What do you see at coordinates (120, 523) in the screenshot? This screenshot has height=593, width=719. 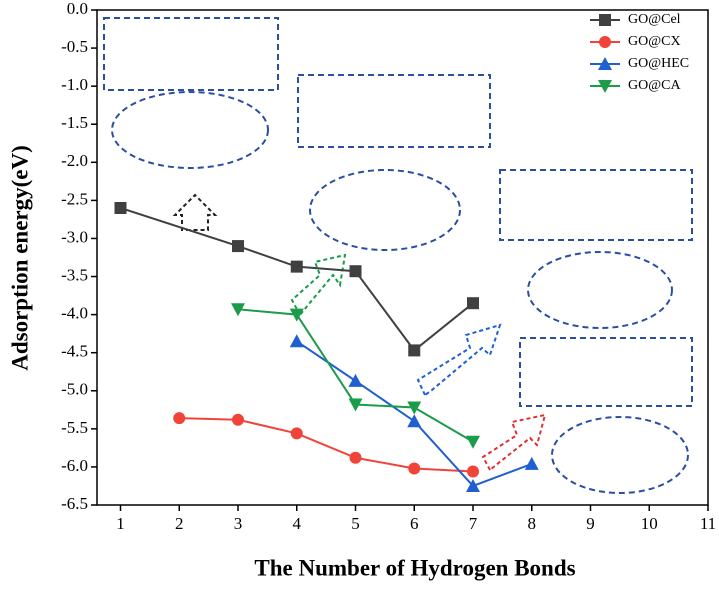 I see `x-tick-label: 1` at bounding box center [120, 523].